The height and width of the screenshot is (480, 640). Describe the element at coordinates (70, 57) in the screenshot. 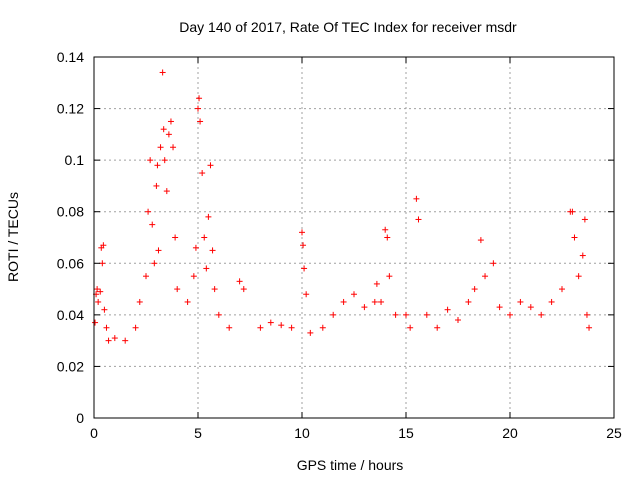

I see `y-tick-label: 0.14` at that location.